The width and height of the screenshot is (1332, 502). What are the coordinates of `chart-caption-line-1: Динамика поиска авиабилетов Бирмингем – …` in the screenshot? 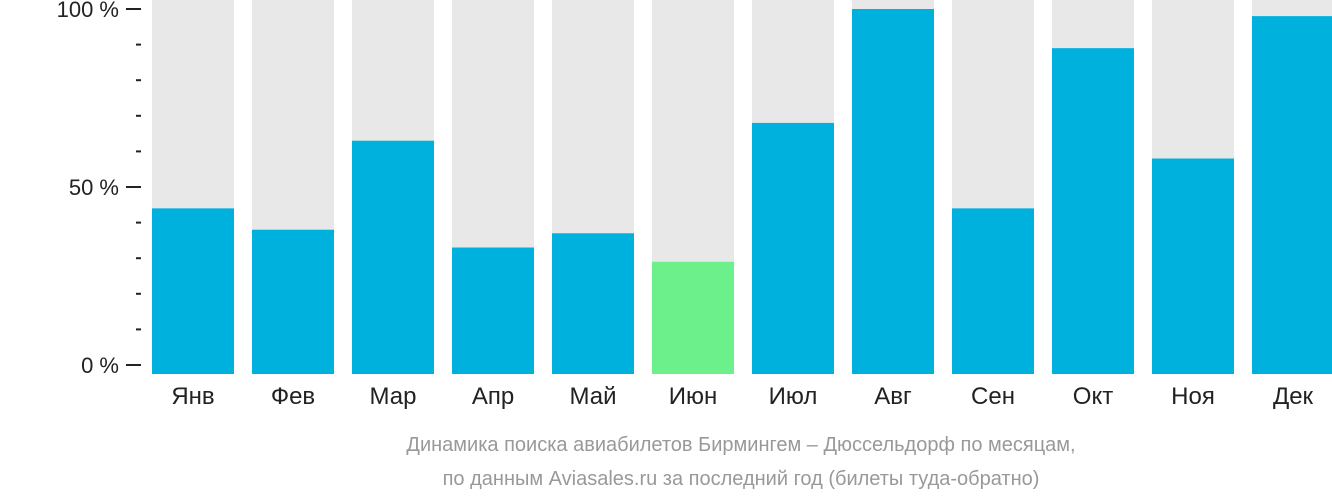 It's located at (741, 445).